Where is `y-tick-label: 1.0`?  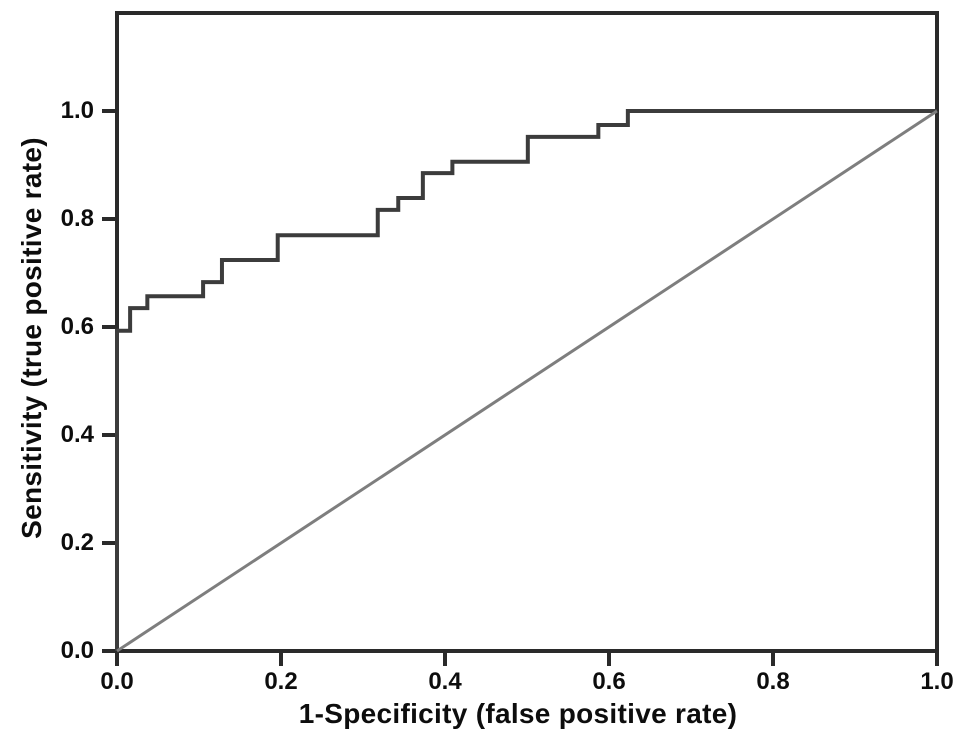
y-tick-label: 1.0 is located at coordinates (77, 110).